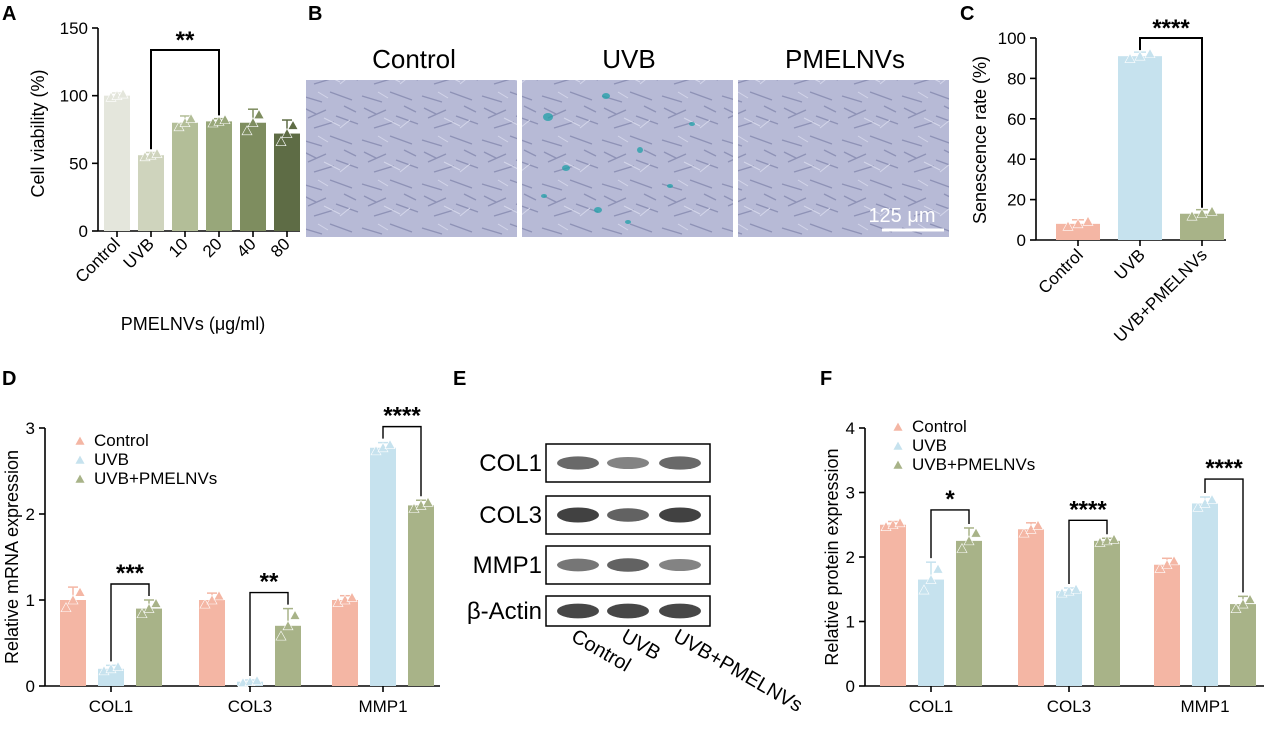 The image size is (1266, 729). Describe the element at coordinates (507, 565) in the screenshot. I see `blot-row-label: MMP1` at that location.